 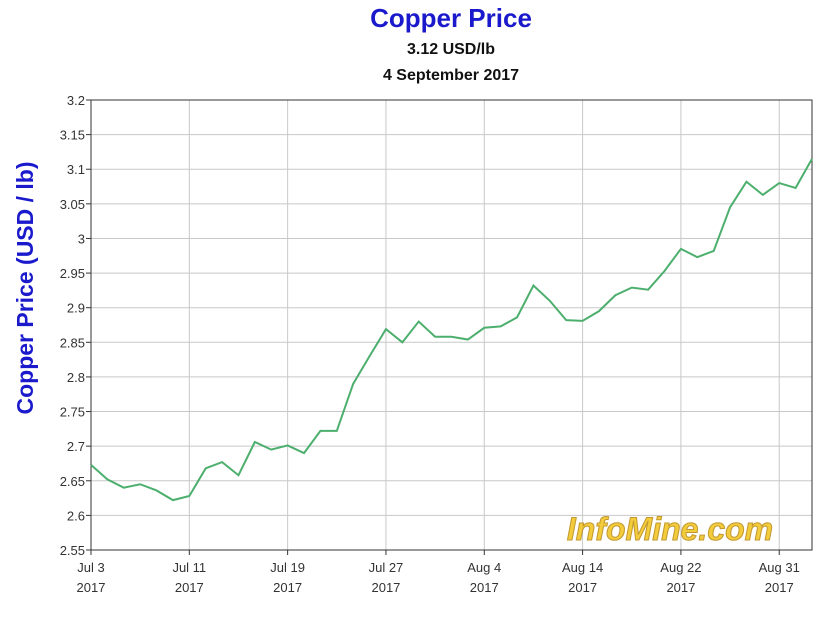 I want to click on y-tick-label: 2.95, so click(x=72, y=273).